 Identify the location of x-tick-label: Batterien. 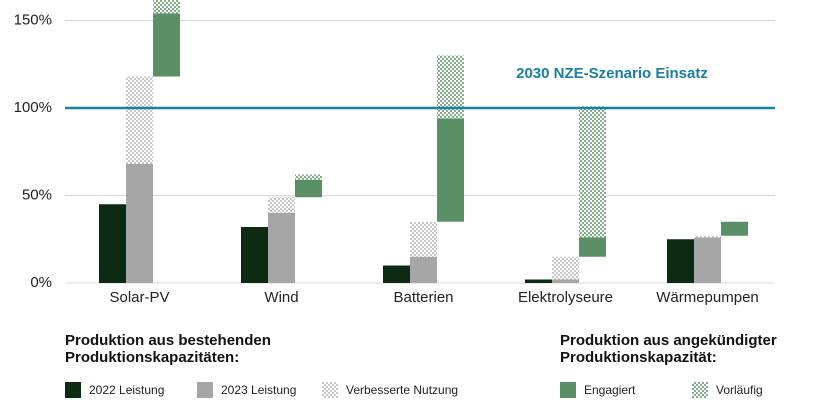
(423, 297).